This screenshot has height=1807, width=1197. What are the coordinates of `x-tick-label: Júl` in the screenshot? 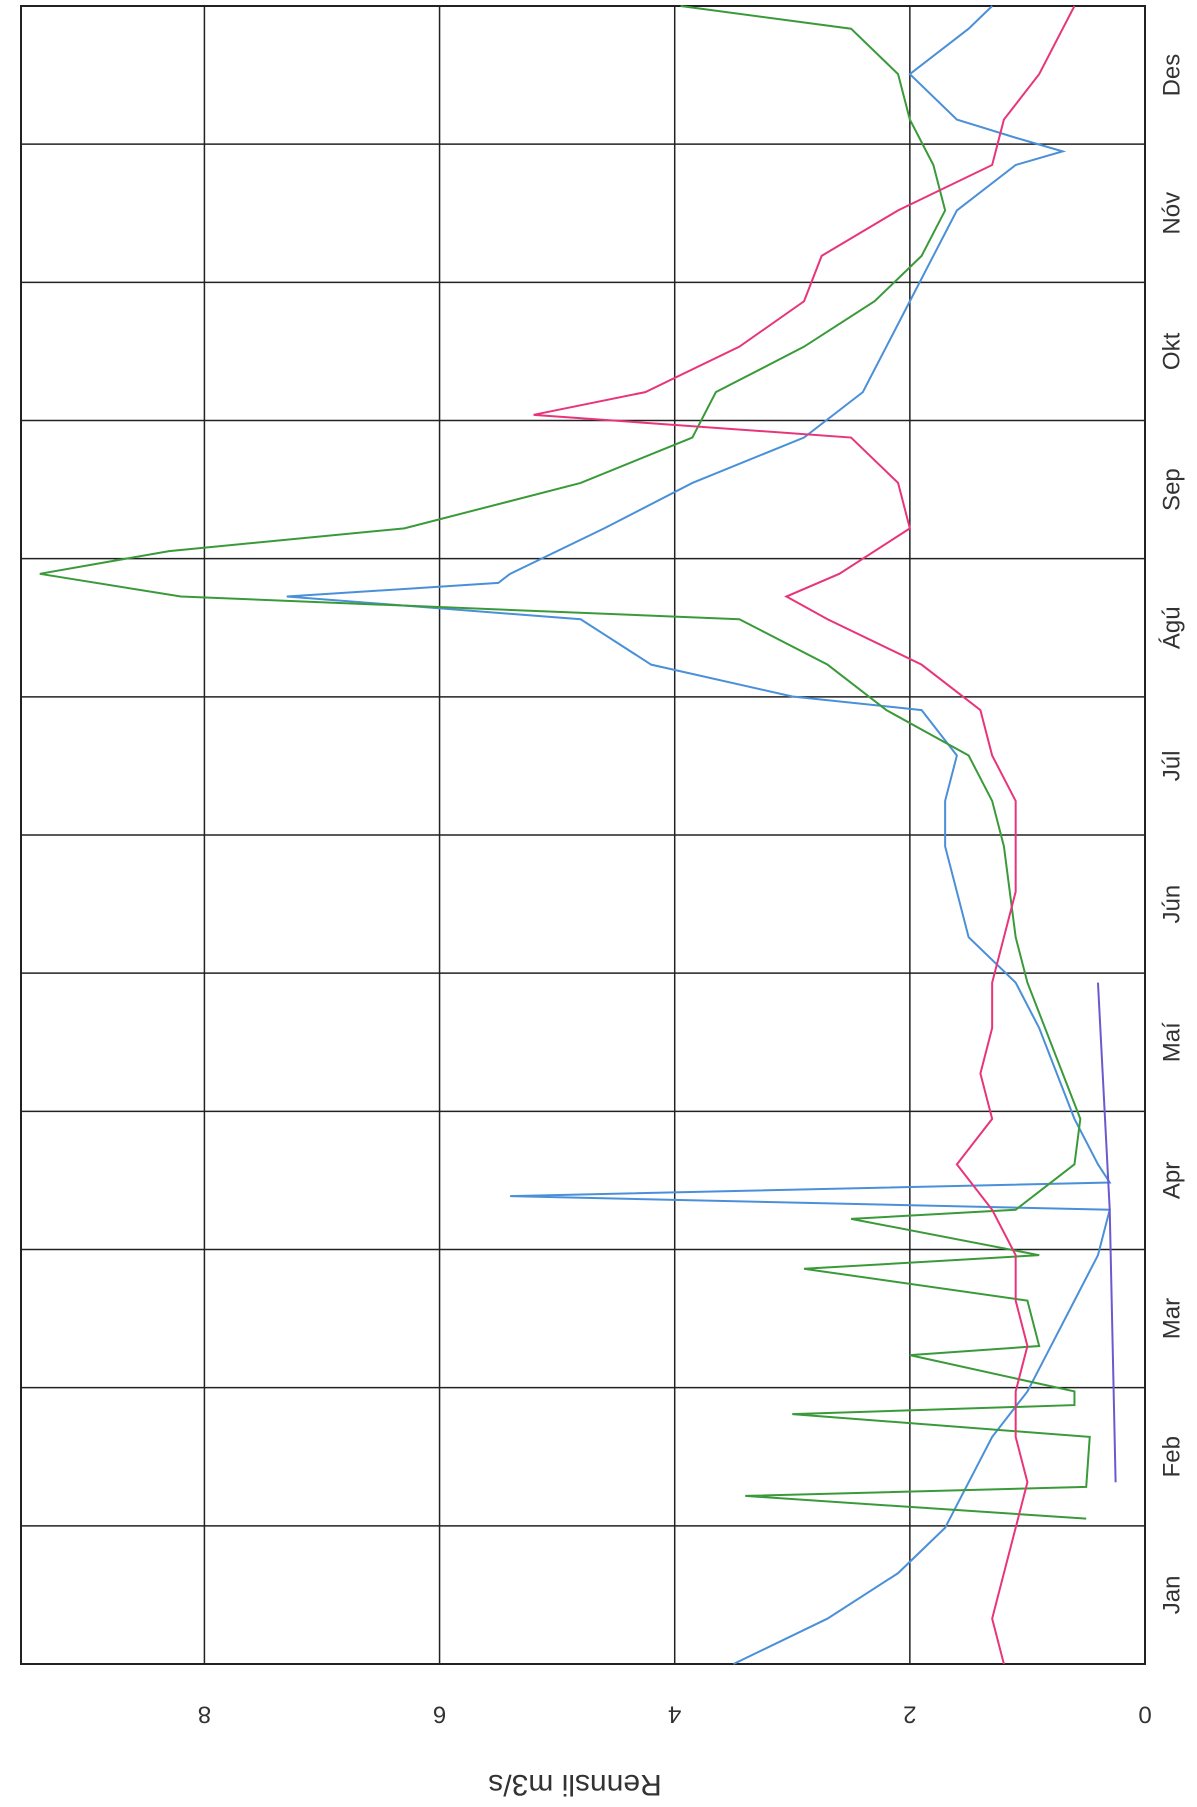 It's located at (1171, 766).